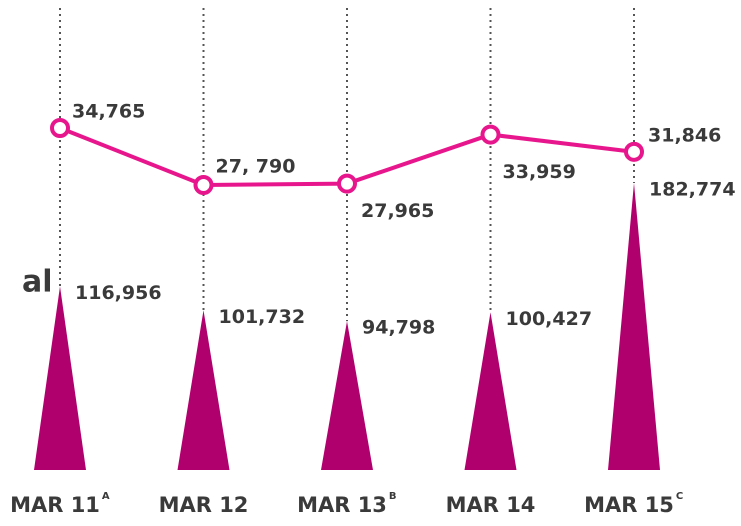 The width and height of the screenshot is (741, 526). I want to click on spike-label: 116,956, so click(118, 293).